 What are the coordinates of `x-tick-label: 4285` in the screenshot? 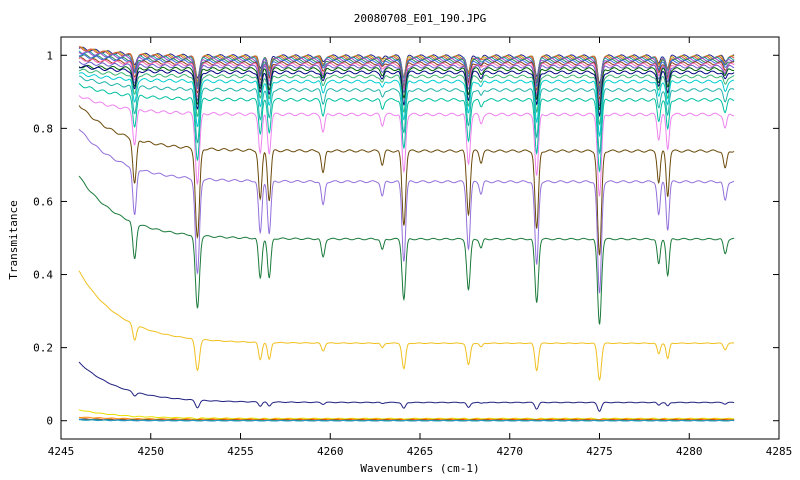 It's located at (779, 451).